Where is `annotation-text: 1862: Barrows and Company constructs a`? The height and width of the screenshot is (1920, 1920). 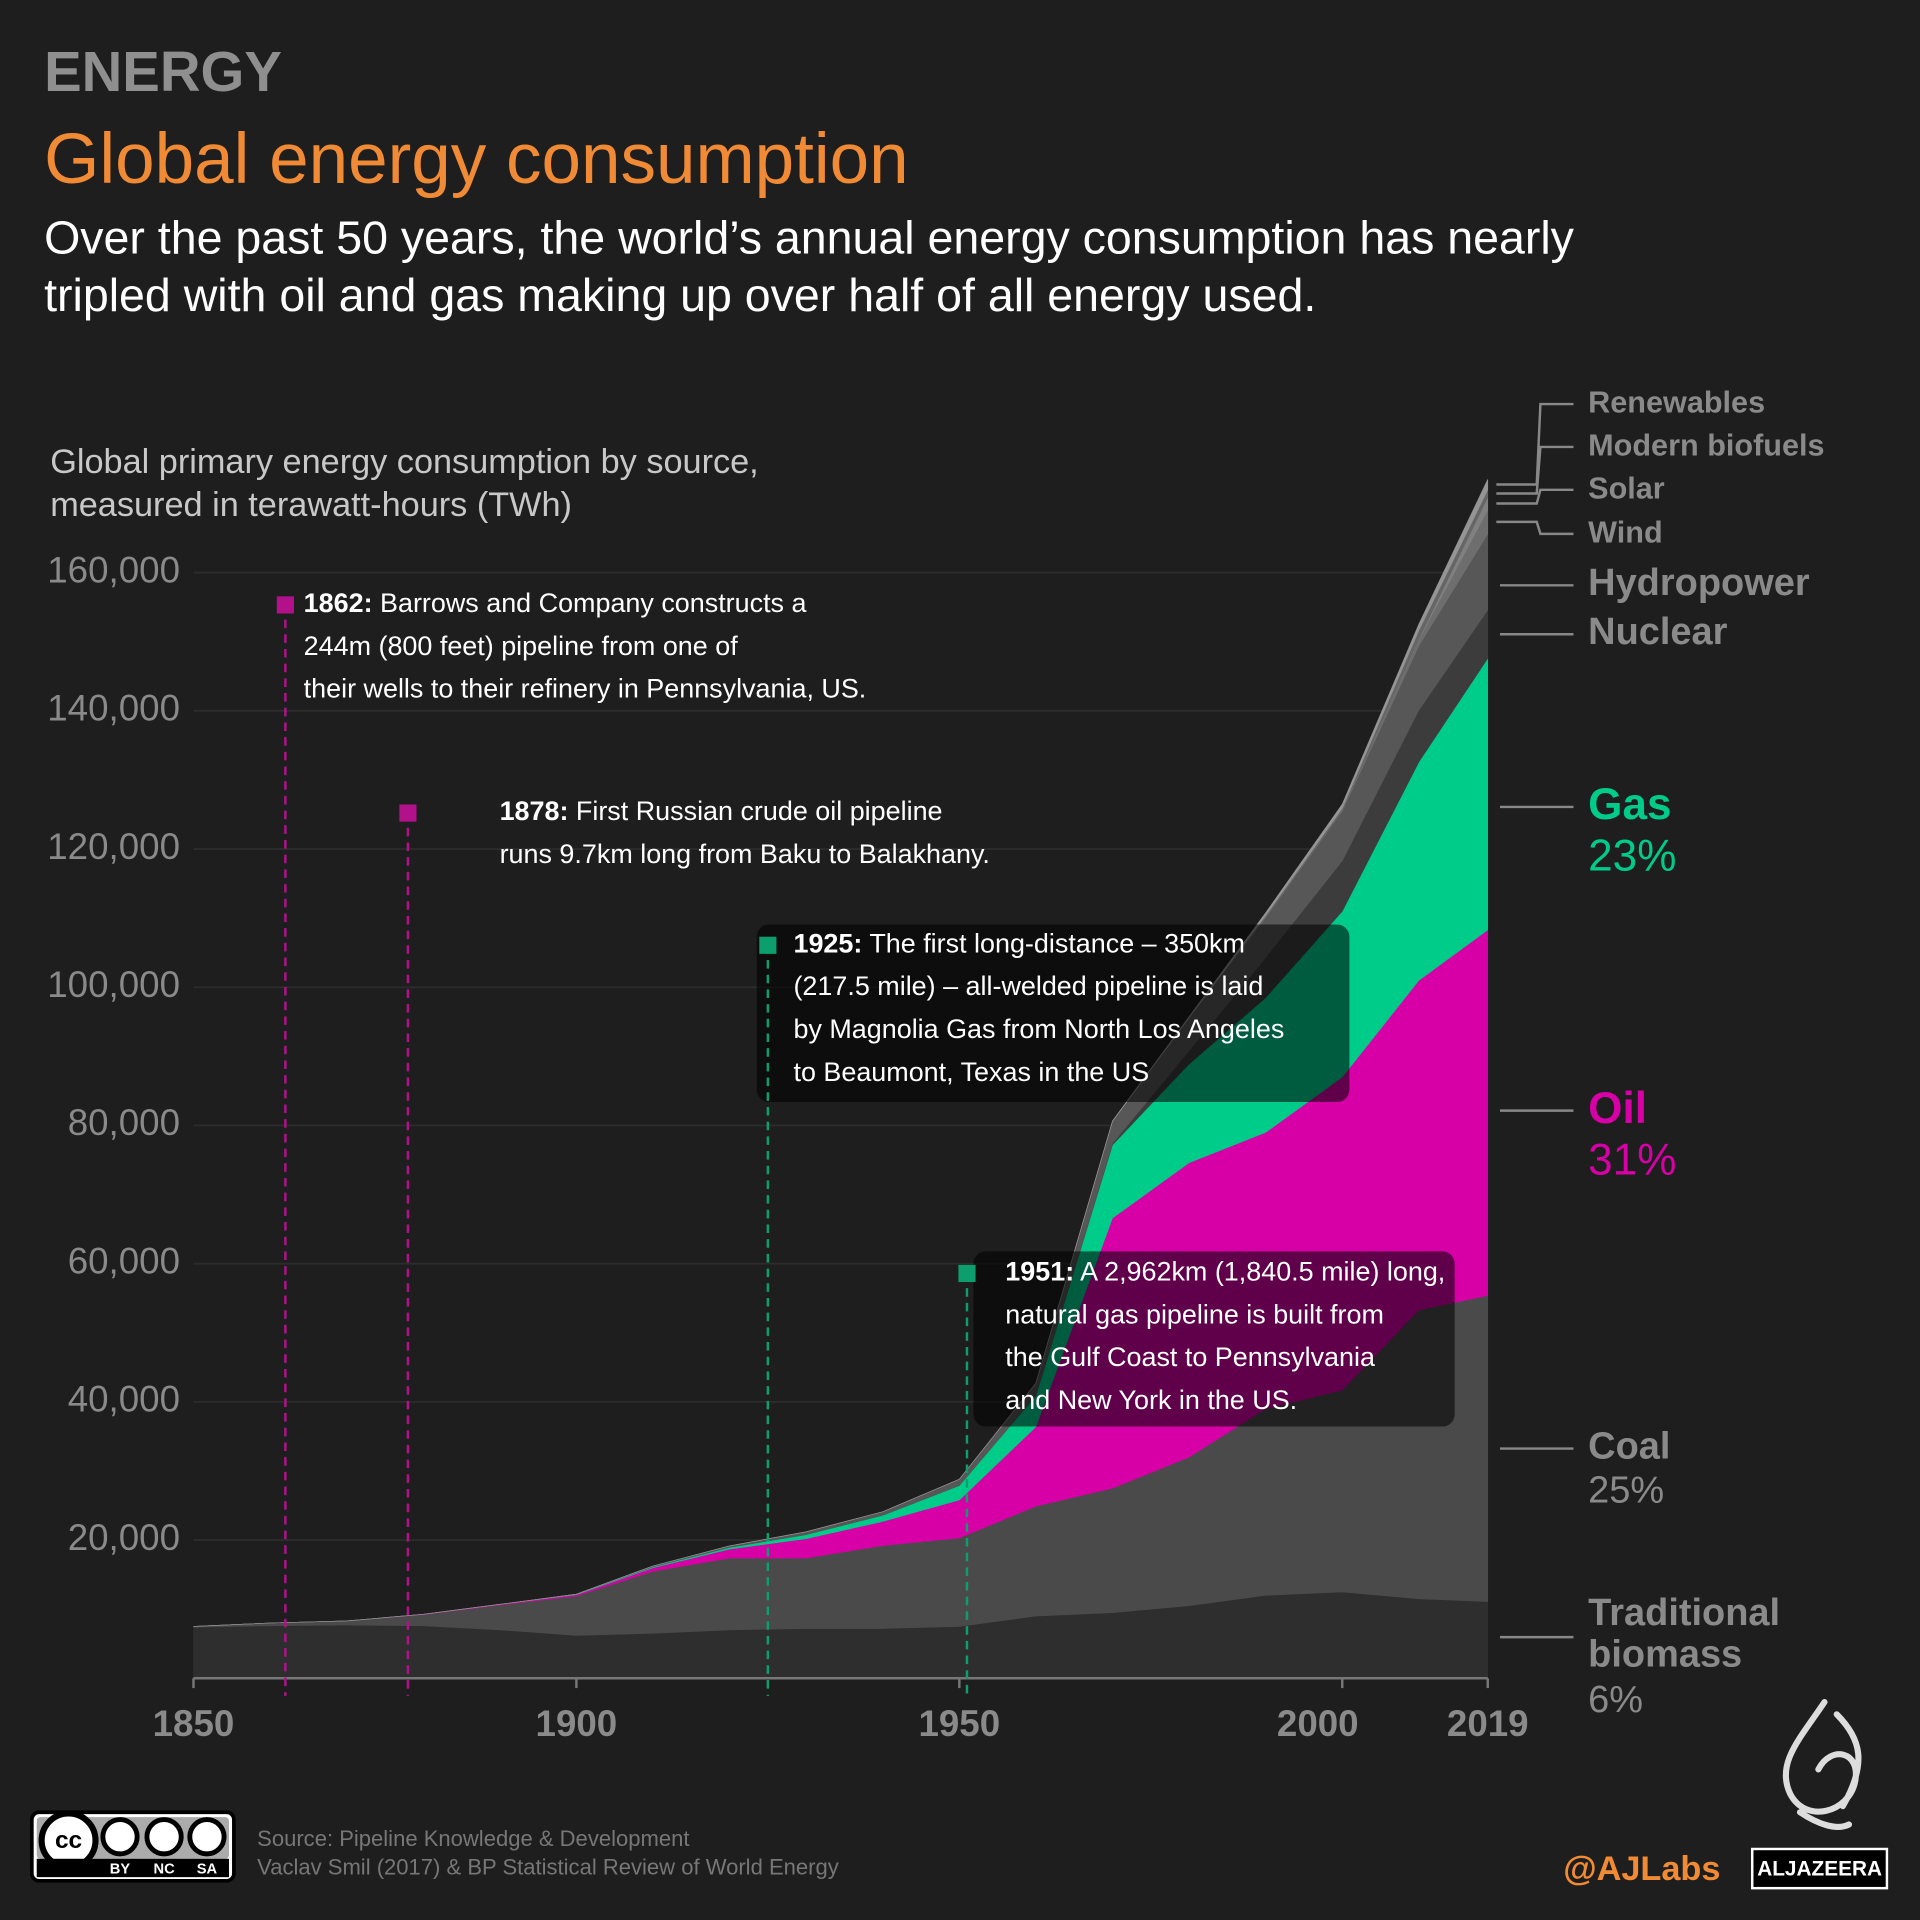 annotation-text: 1862: Barrows and Company constructs a is located at coordinates (555, 603).